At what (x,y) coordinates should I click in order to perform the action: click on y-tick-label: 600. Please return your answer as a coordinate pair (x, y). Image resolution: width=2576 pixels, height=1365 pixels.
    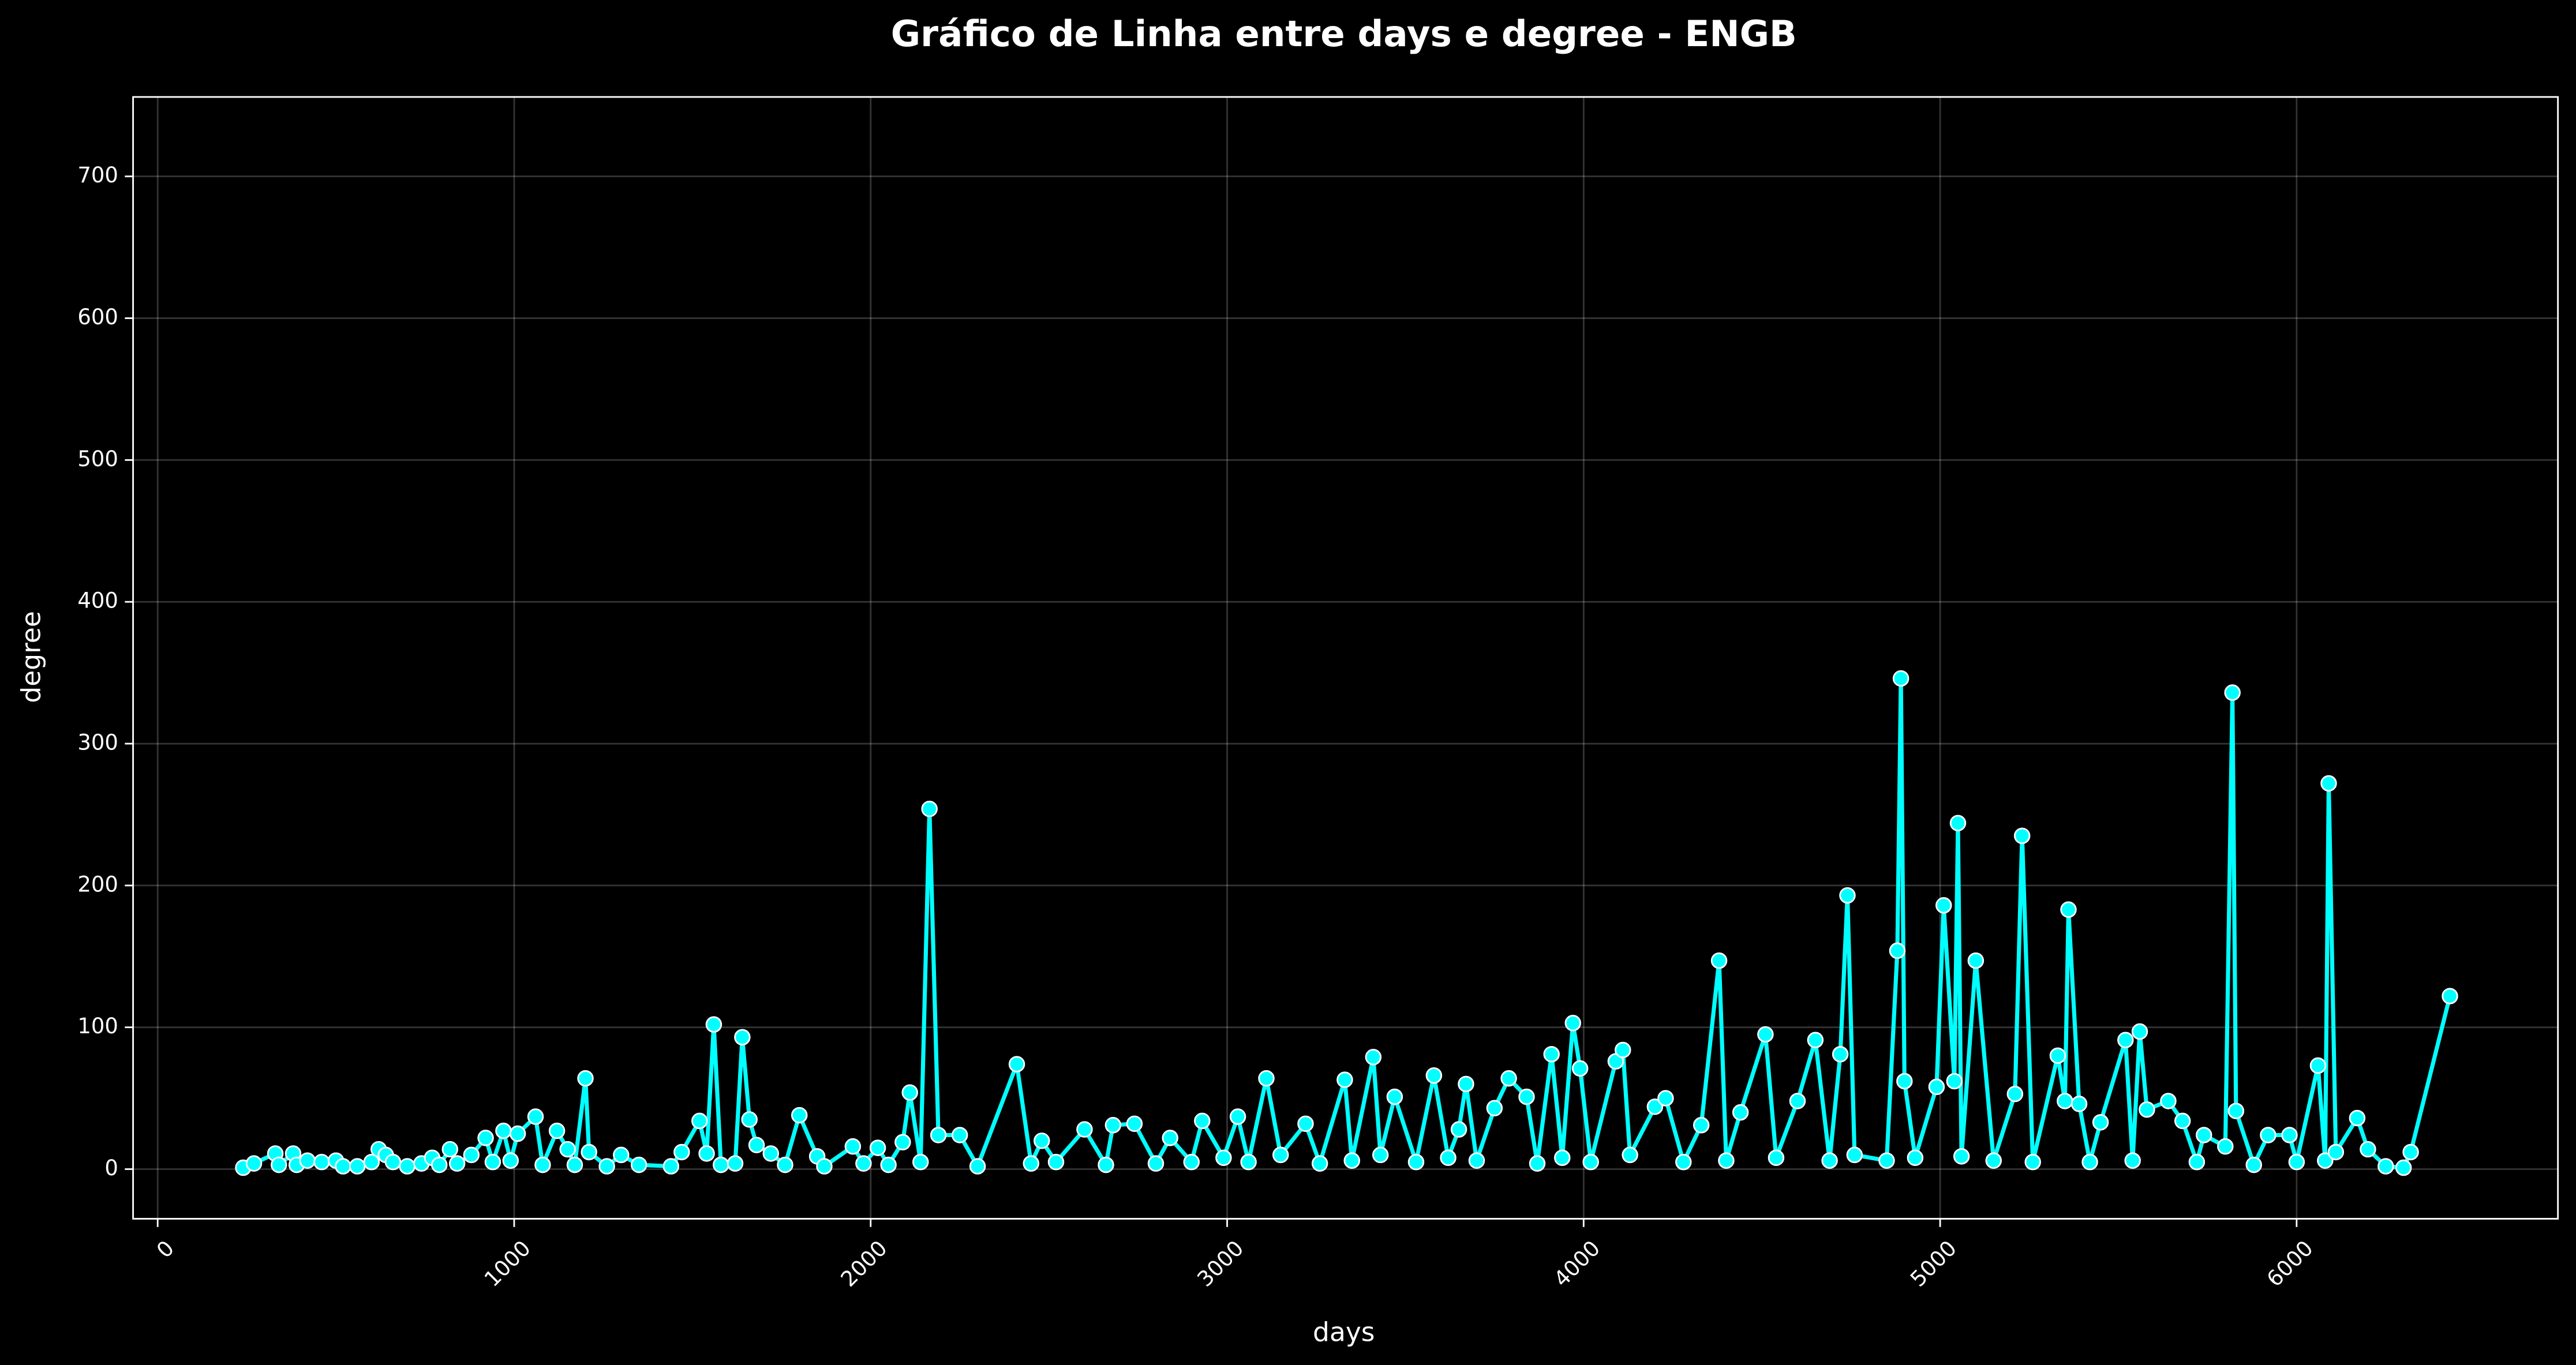
    Looking at the image, I should click on (97, 317).